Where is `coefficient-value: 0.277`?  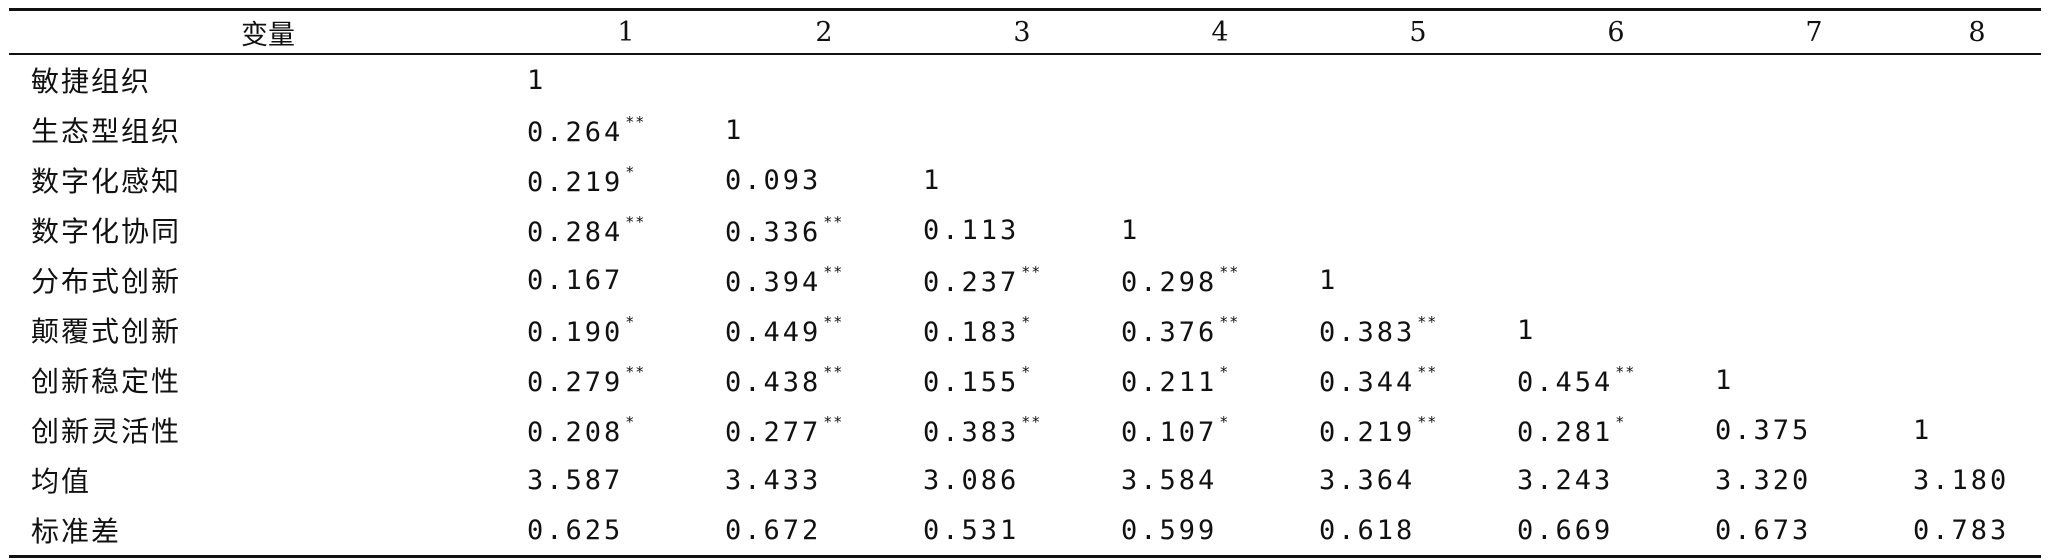 coefficient-value: 0.277 is located at coordinates (773, 432).